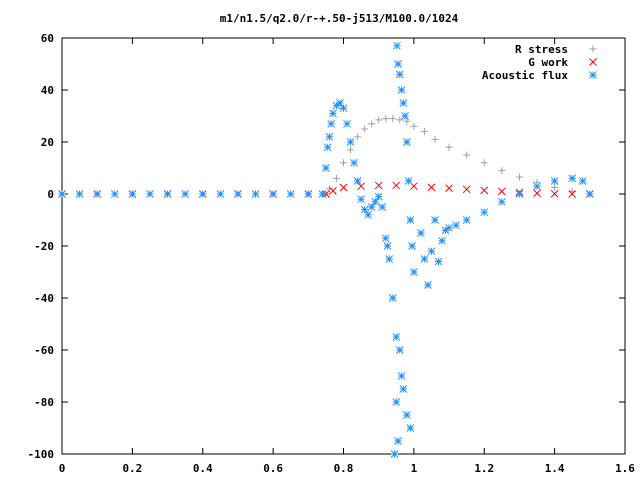 Image resolution: width=640 pixels, height=480 pixels. What do you see at coordinates (625, 468) in the screenshot?
I see `x-tick-label: 1.6` at bounding box center [625, 468].